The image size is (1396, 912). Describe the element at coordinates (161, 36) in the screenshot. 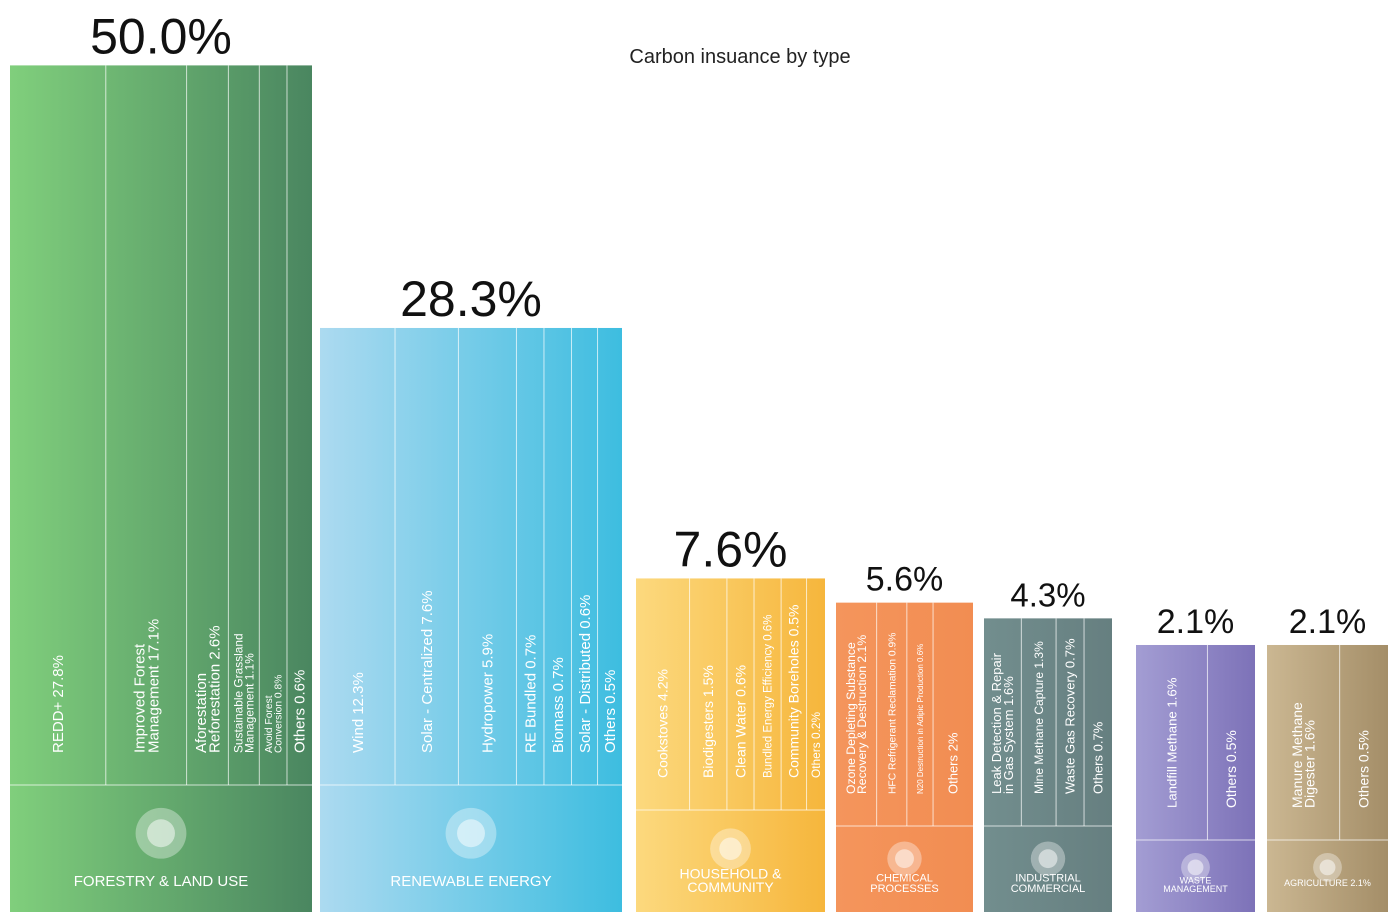

I see `column-value-label: 50.0%` at that location.